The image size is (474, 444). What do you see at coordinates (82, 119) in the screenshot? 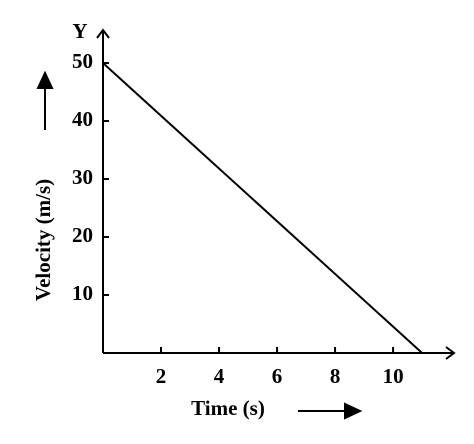
I see `y-tick-label: 40` at bounding box center [82, 119].